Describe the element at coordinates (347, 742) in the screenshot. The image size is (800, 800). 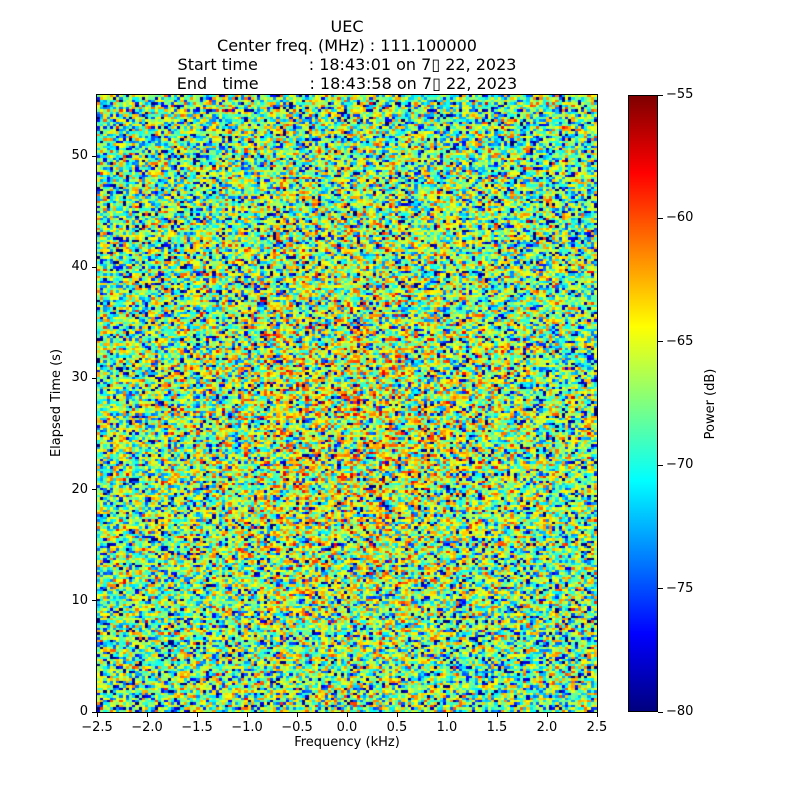
I see `x-axis-label: Frequency (kHz)` at that location.